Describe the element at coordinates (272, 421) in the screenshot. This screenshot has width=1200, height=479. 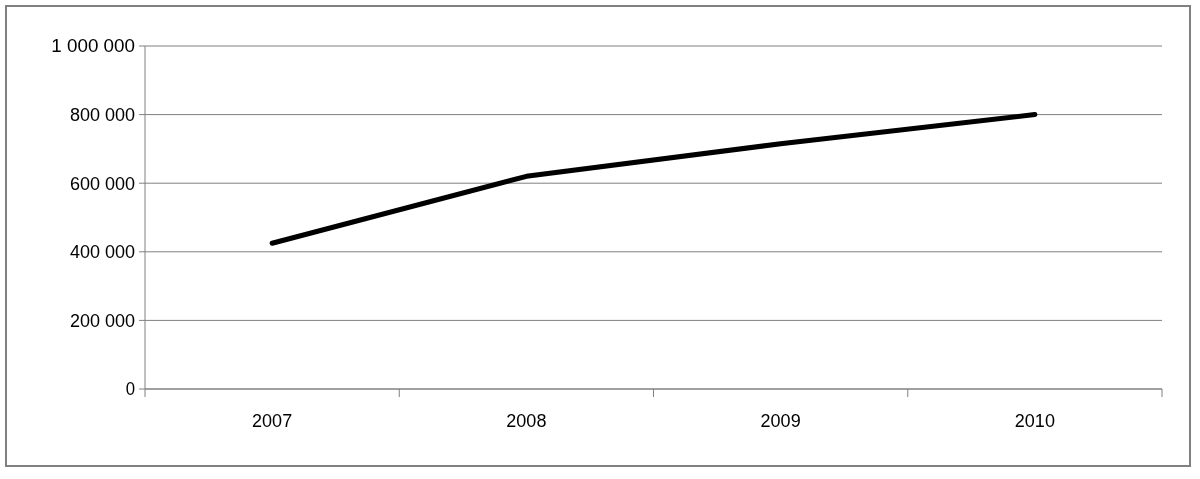
I see `x-tick-label: 2007` at that location.